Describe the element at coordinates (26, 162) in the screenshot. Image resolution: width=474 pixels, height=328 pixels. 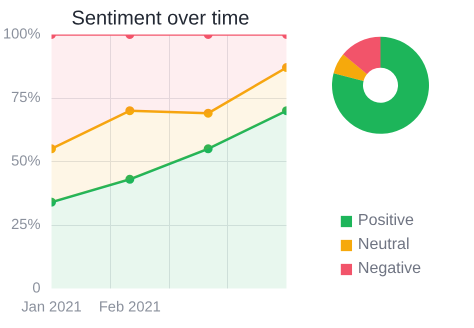
I see `y-tick-label: 50%` at that location.